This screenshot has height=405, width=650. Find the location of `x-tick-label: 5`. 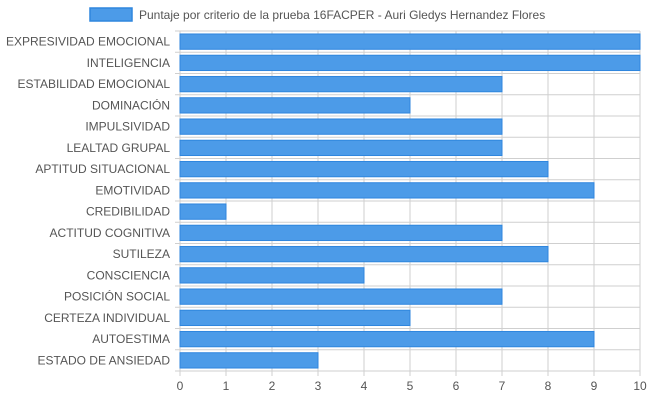

x-tick-label: 5 is located at coordinates (410, 386).